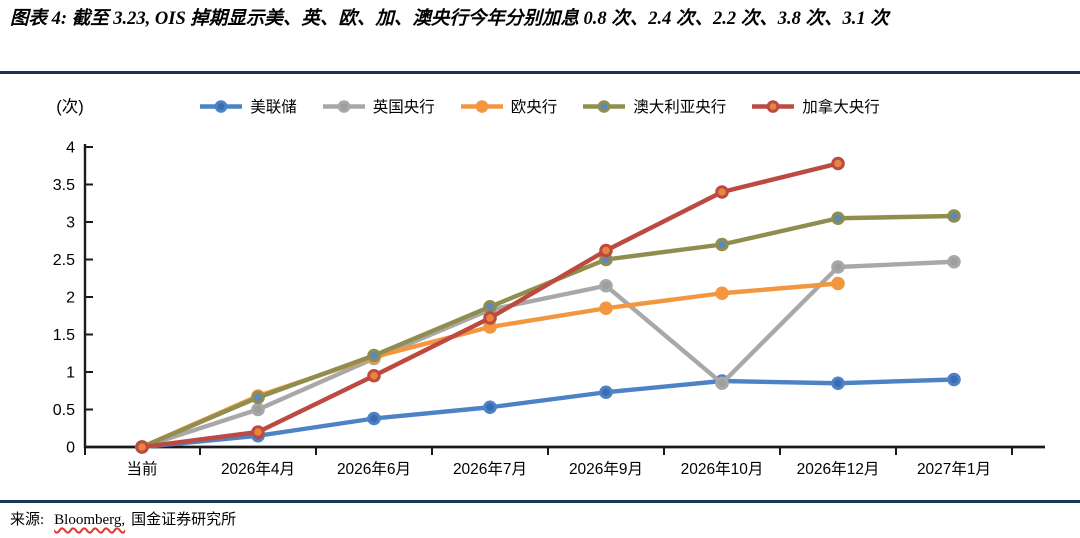 The height and width of the screenshot is (538, 1080). Describe the element at coordinates (64, 260) in the screenshot. I see `y-tick-label: 2.5` at that location.